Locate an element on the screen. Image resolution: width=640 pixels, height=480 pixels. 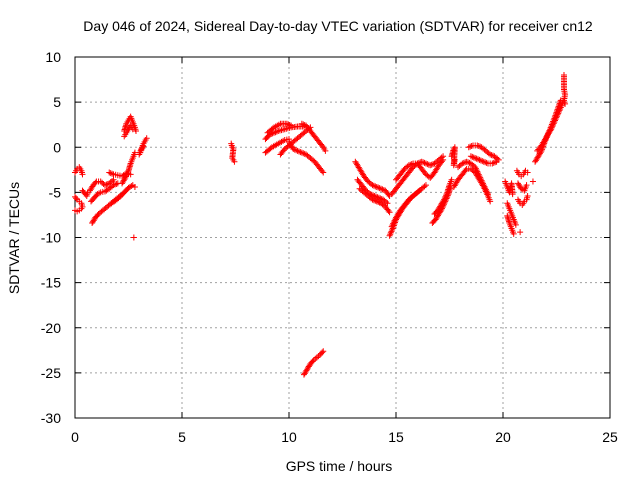
x-tick-label: 25 is located at coordinates (610, 437).